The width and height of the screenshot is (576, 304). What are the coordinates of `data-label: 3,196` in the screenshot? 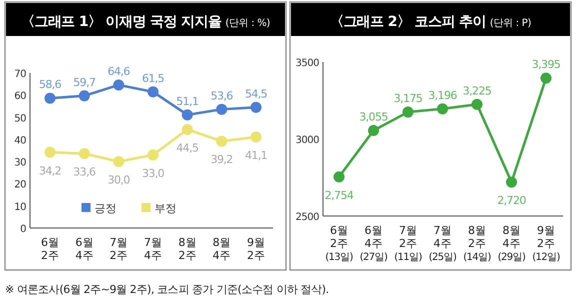 It's located at (443, 95).